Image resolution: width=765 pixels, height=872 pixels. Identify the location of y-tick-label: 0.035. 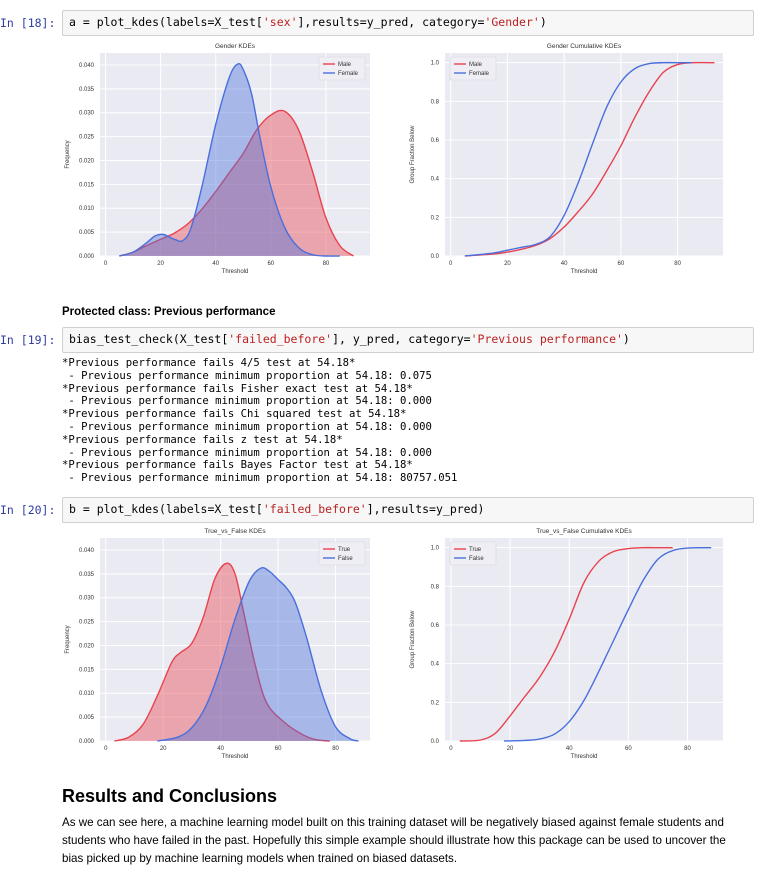
(87, 575).